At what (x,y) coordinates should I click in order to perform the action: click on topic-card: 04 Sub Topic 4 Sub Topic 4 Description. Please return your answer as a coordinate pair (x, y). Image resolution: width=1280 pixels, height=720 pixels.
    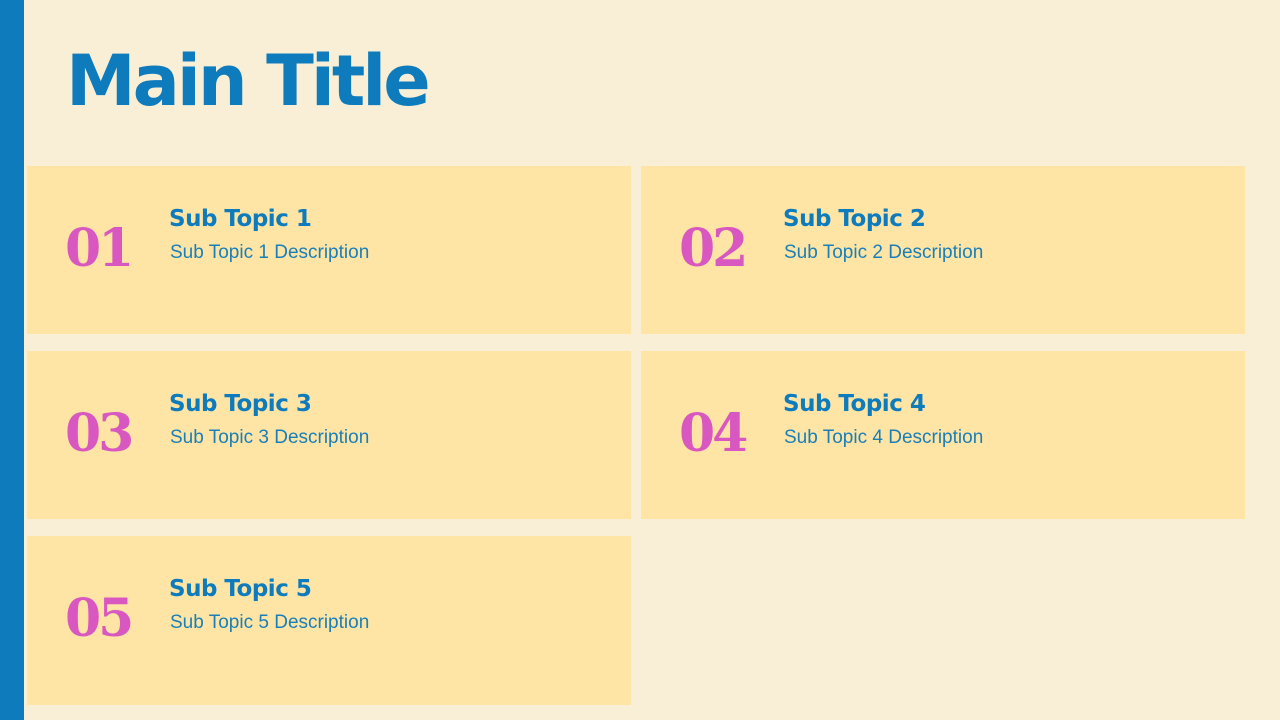
    Looking at the image, I should click on (943, 435).